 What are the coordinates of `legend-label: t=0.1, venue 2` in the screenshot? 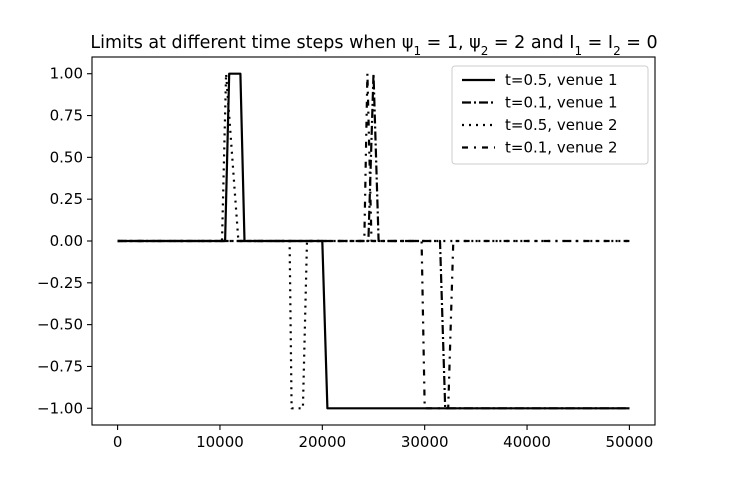 It's located at (561, 148).